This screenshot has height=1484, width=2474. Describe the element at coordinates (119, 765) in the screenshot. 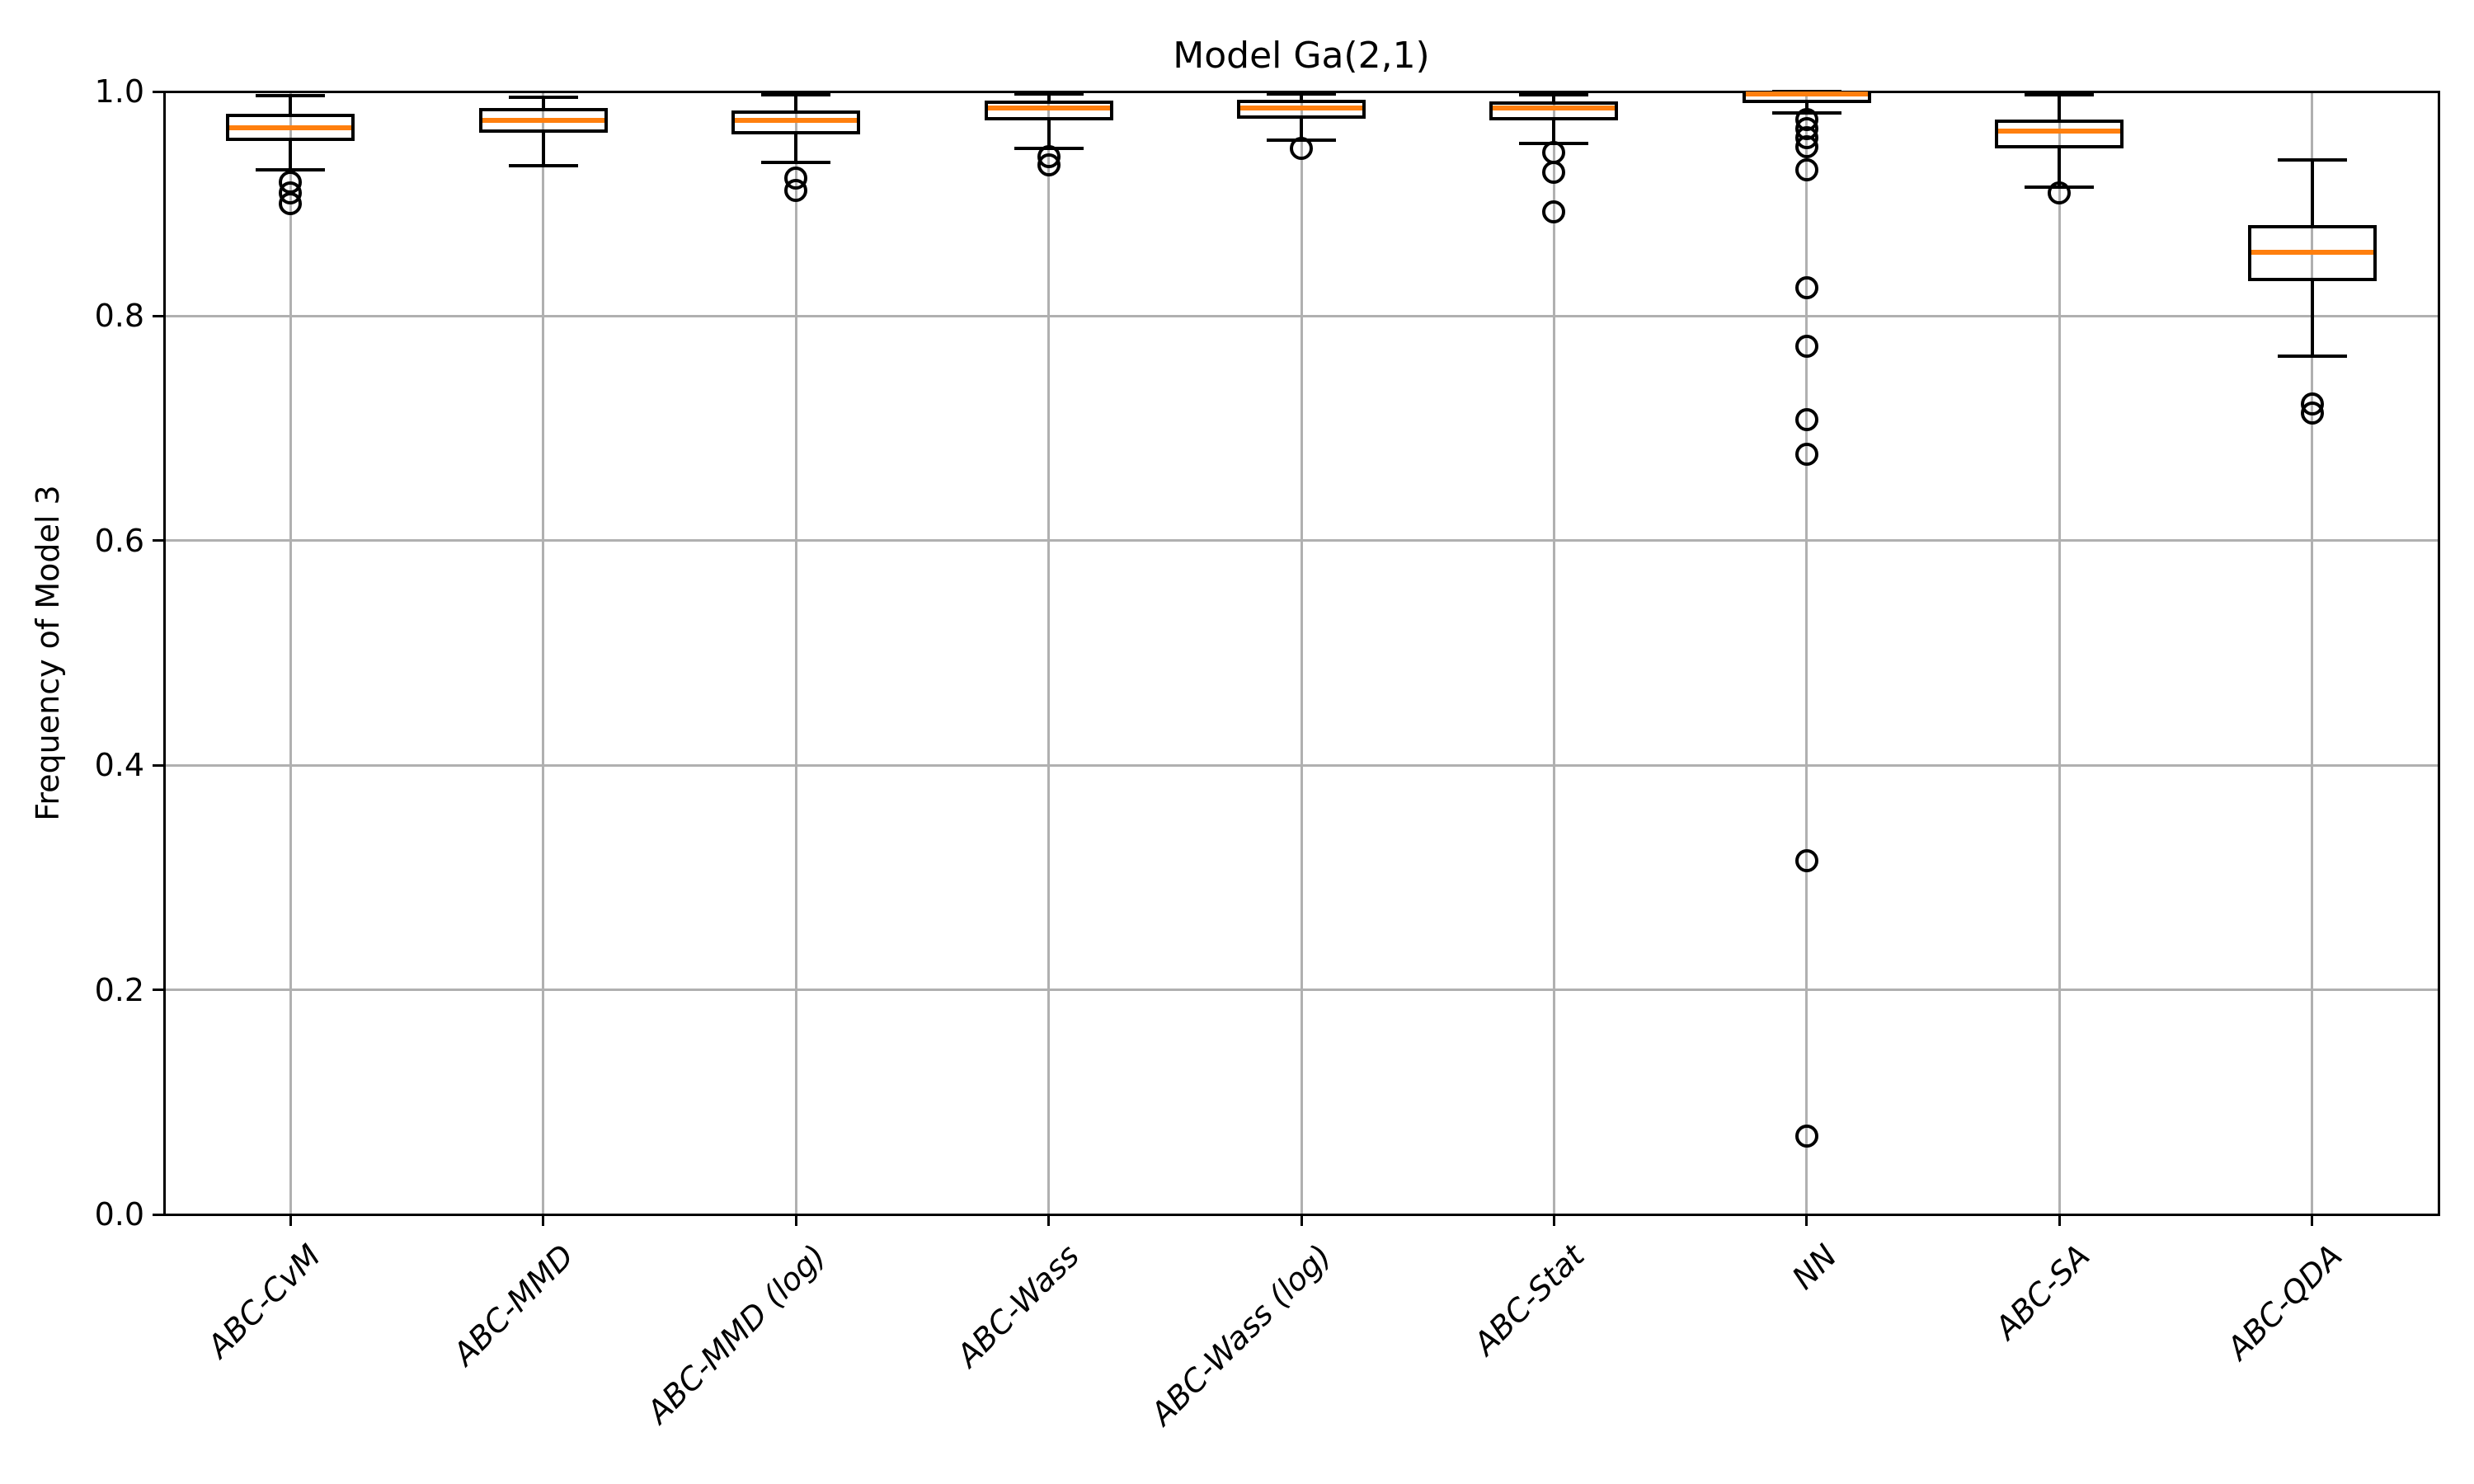

I see `y-tick-label: 0.4` at that location.